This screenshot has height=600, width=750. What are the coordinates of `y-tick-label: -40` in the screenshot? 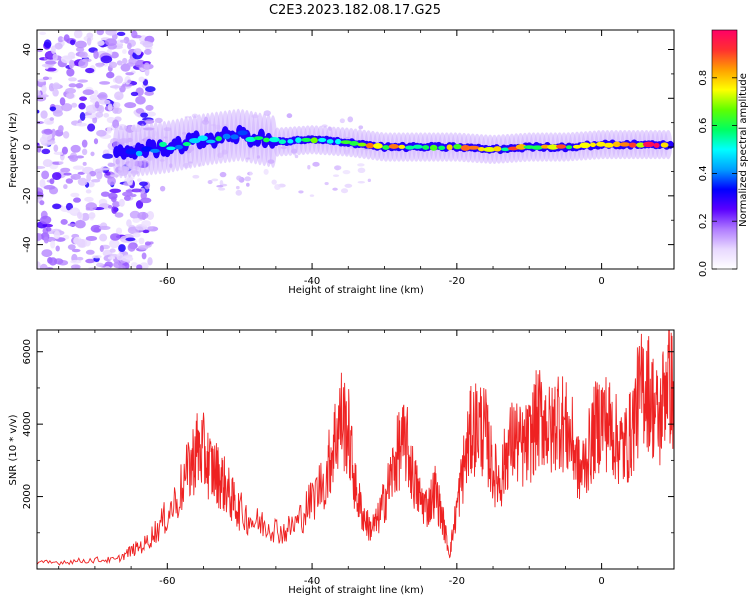 It's located at (27, 244).